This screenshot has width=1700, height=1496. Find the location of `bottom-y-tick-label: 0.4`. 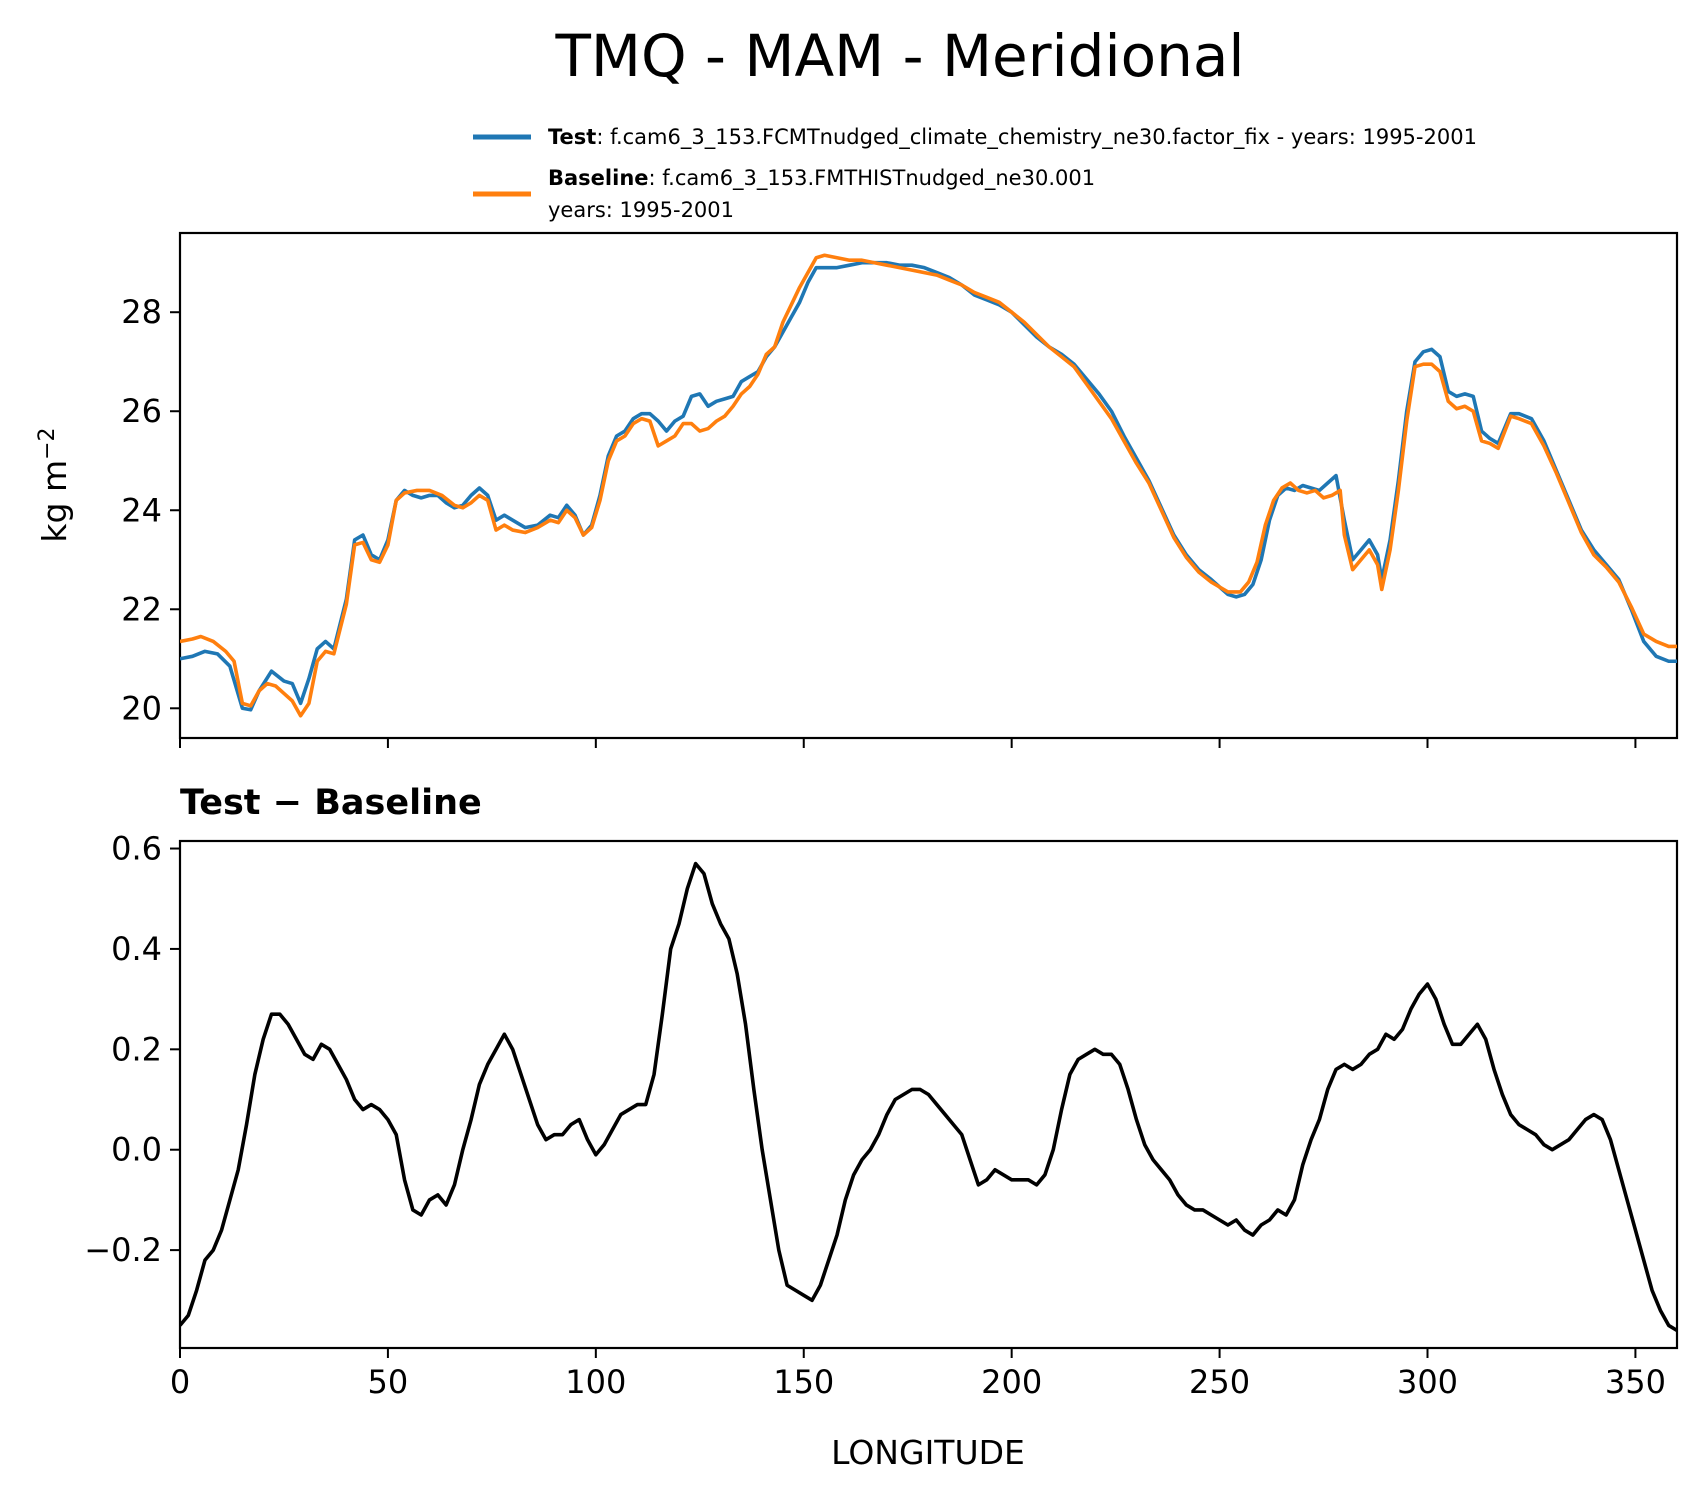

bottom-y-tick-label: 0.4 is located at coordinates (136, 949).